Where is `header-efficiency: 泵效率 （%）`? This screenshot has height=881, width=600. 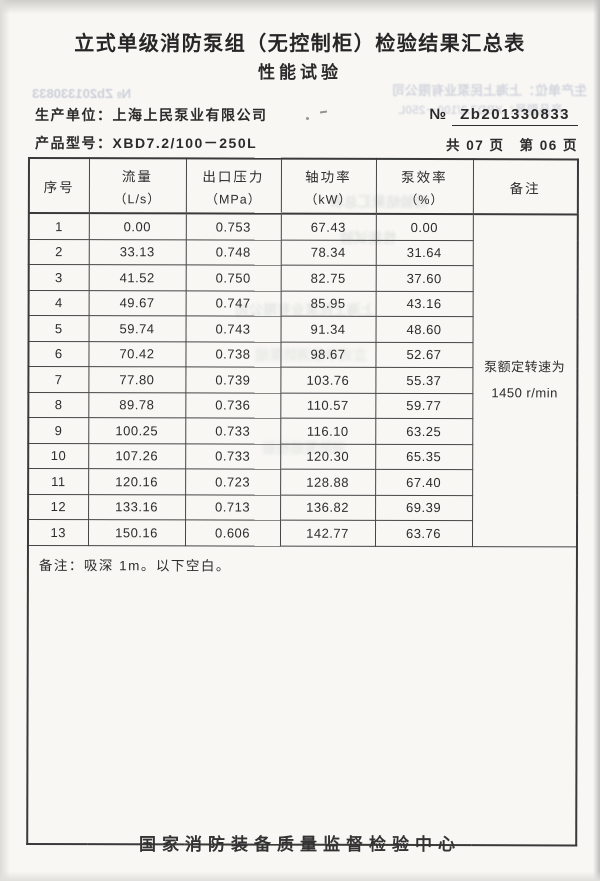
header-efficiency: 泵效率 （%） is located at coordinates (424, 186).